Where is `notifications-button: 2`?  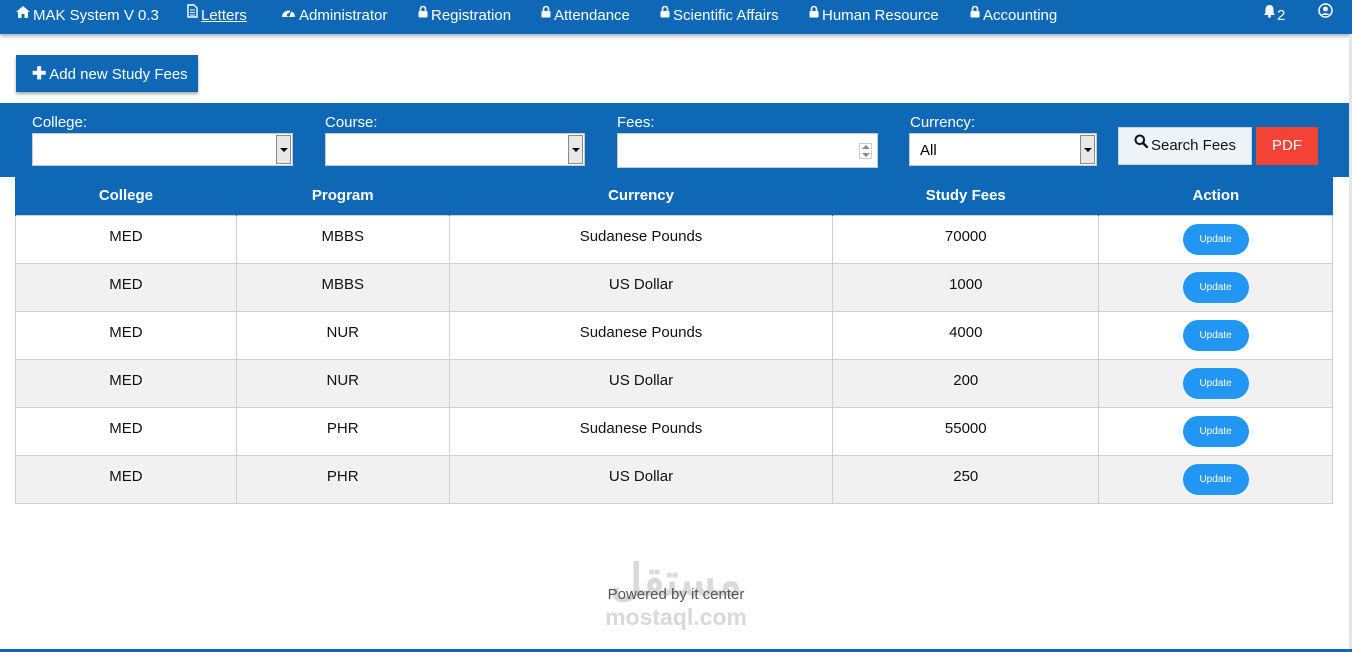 notifications-button: 2 is located at coordinates (1274, 17).